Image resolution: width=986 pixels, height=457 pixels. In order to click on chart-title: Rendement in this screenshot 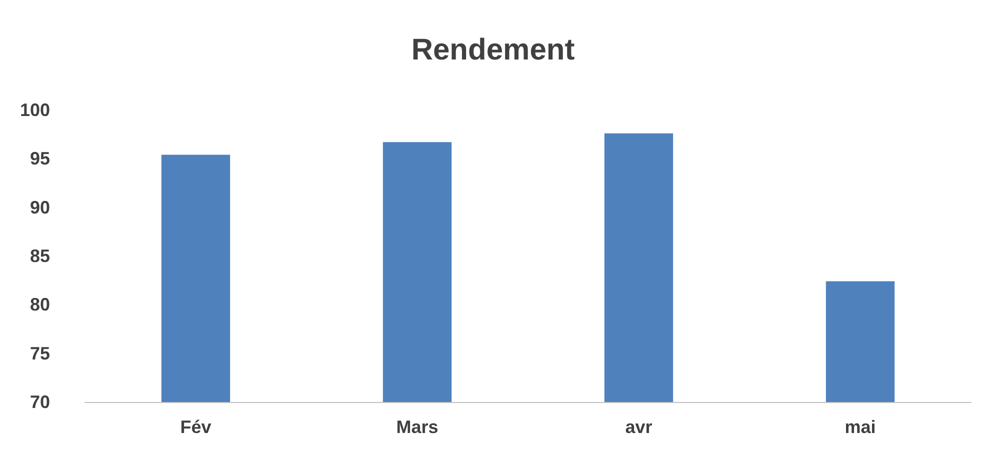, I will do `click(493, 50)`.